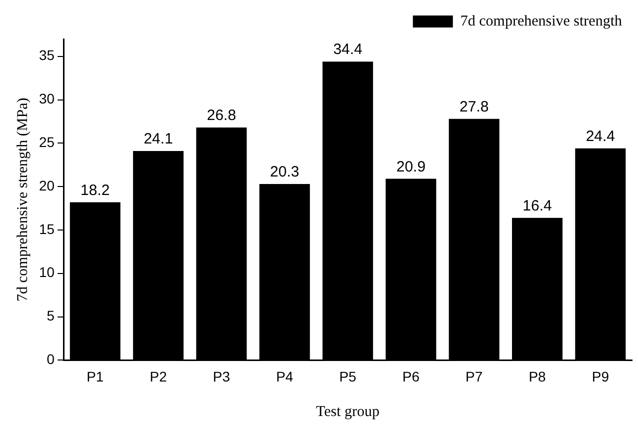 This screenshot has width=638, height=431. Describe the element at coordinates (537, 376) in the screenshot. I see `x-tick-label: P8` at that location.